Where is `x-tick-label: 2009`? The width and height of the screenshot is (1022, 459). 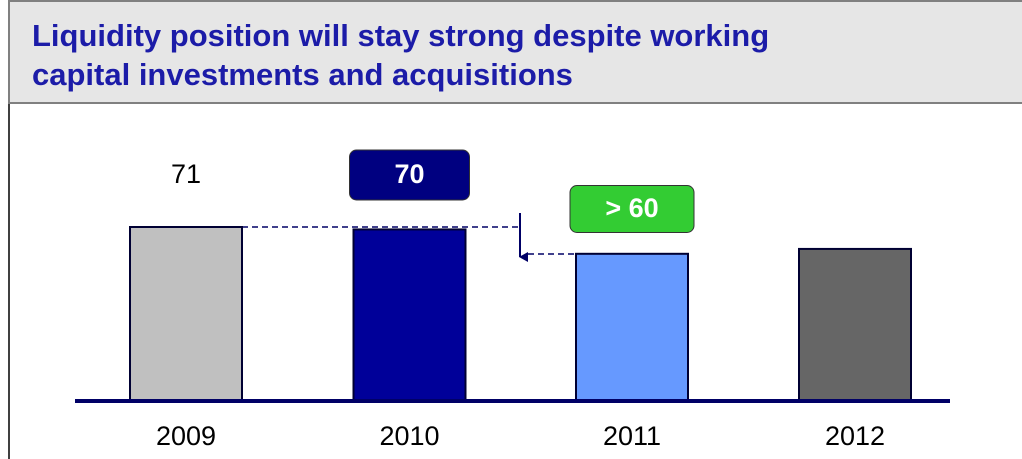
x-tick-label: 2009 is located at coordinates (186, 436).